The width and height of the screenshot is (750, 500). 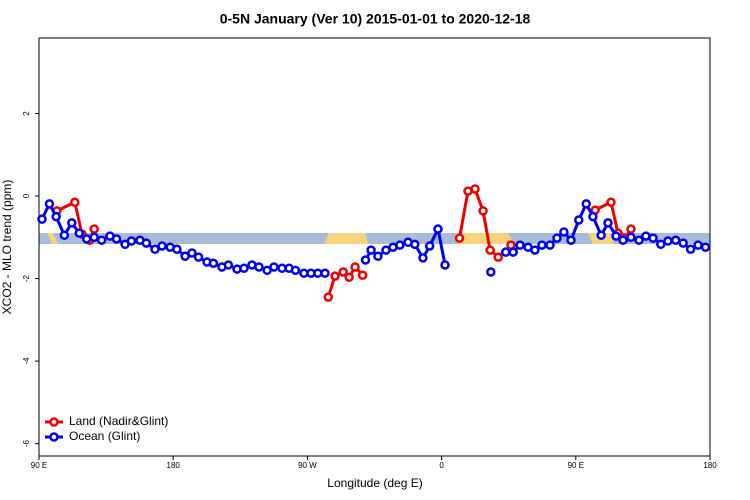 What do you see at coordinates (26, 361) in the screenshot?
I see `y-tick-label: -4` at bounding box center [26, 361].